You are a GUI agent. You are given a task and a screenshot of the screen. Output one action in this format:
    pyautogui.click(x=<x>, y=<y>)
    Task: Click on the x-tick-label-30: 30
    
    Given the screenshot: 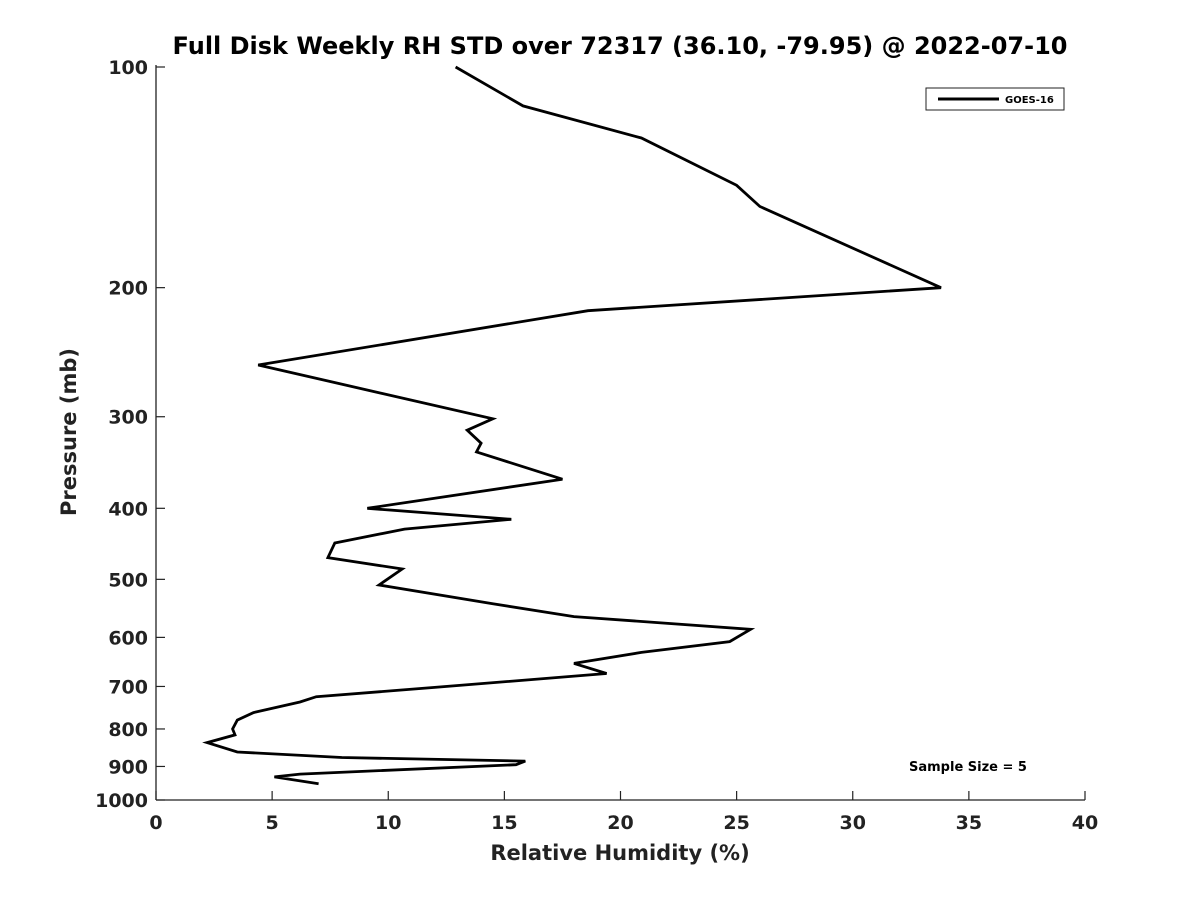 What is the action you would take?
    pyautogui.click(x=853, y=823)
    